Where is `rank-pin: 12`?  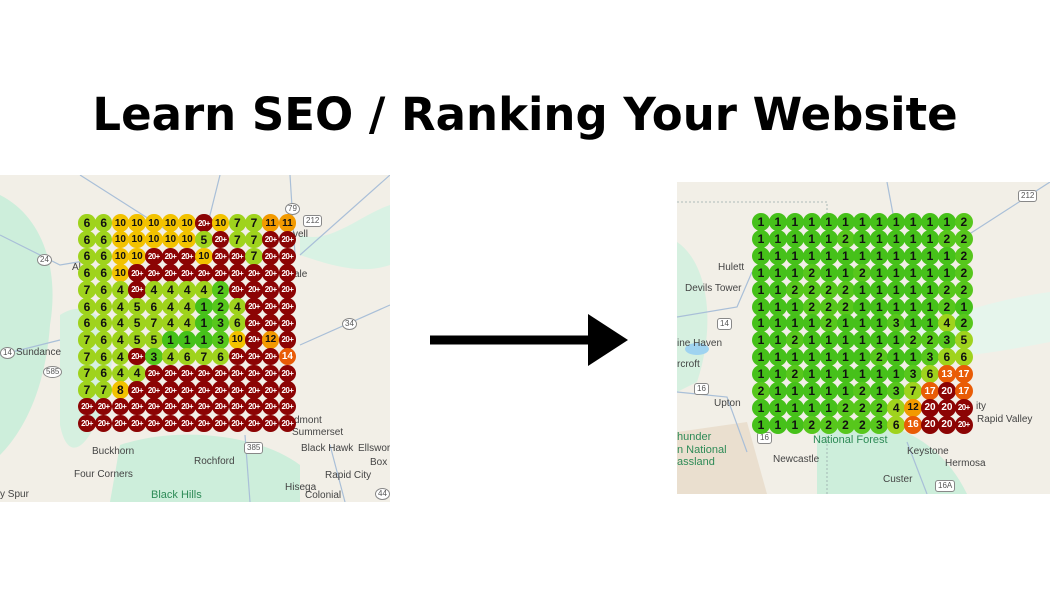
rank-pin: 12 is located at coordinates (913, 407).